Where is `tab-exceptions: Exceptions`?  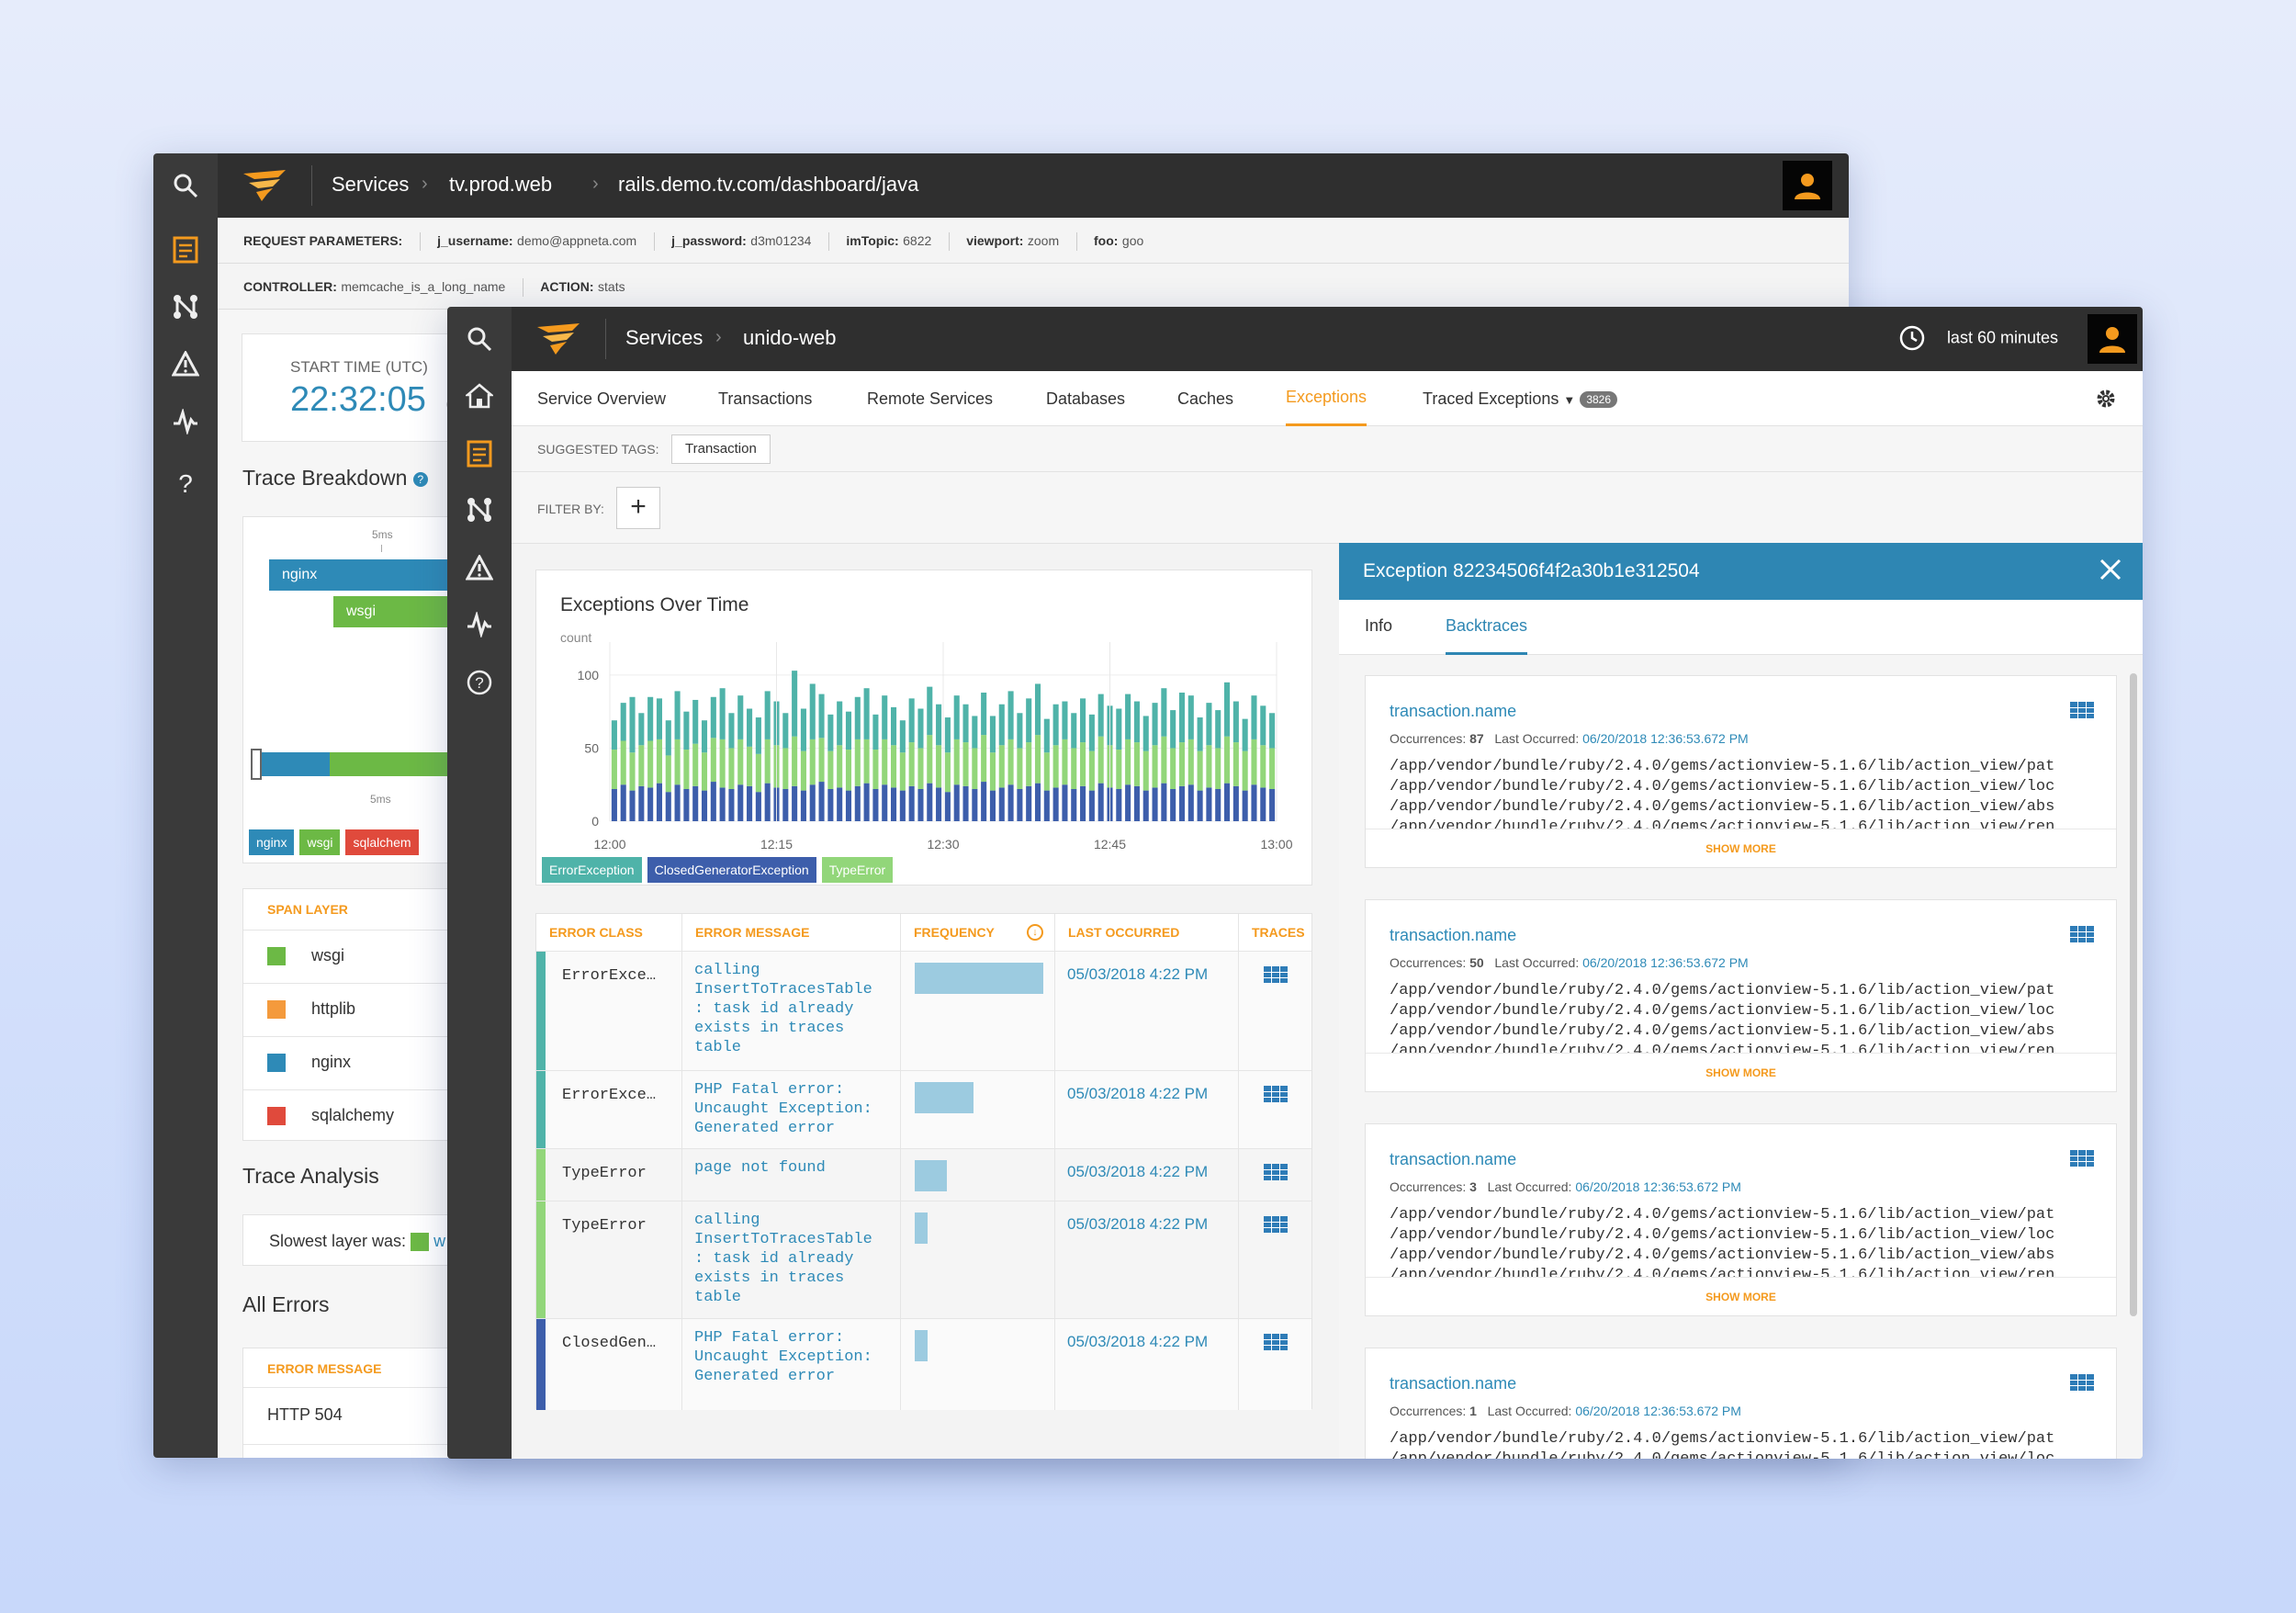
tab-exceptions: Exceptions is located at coordinates (1326, 398).